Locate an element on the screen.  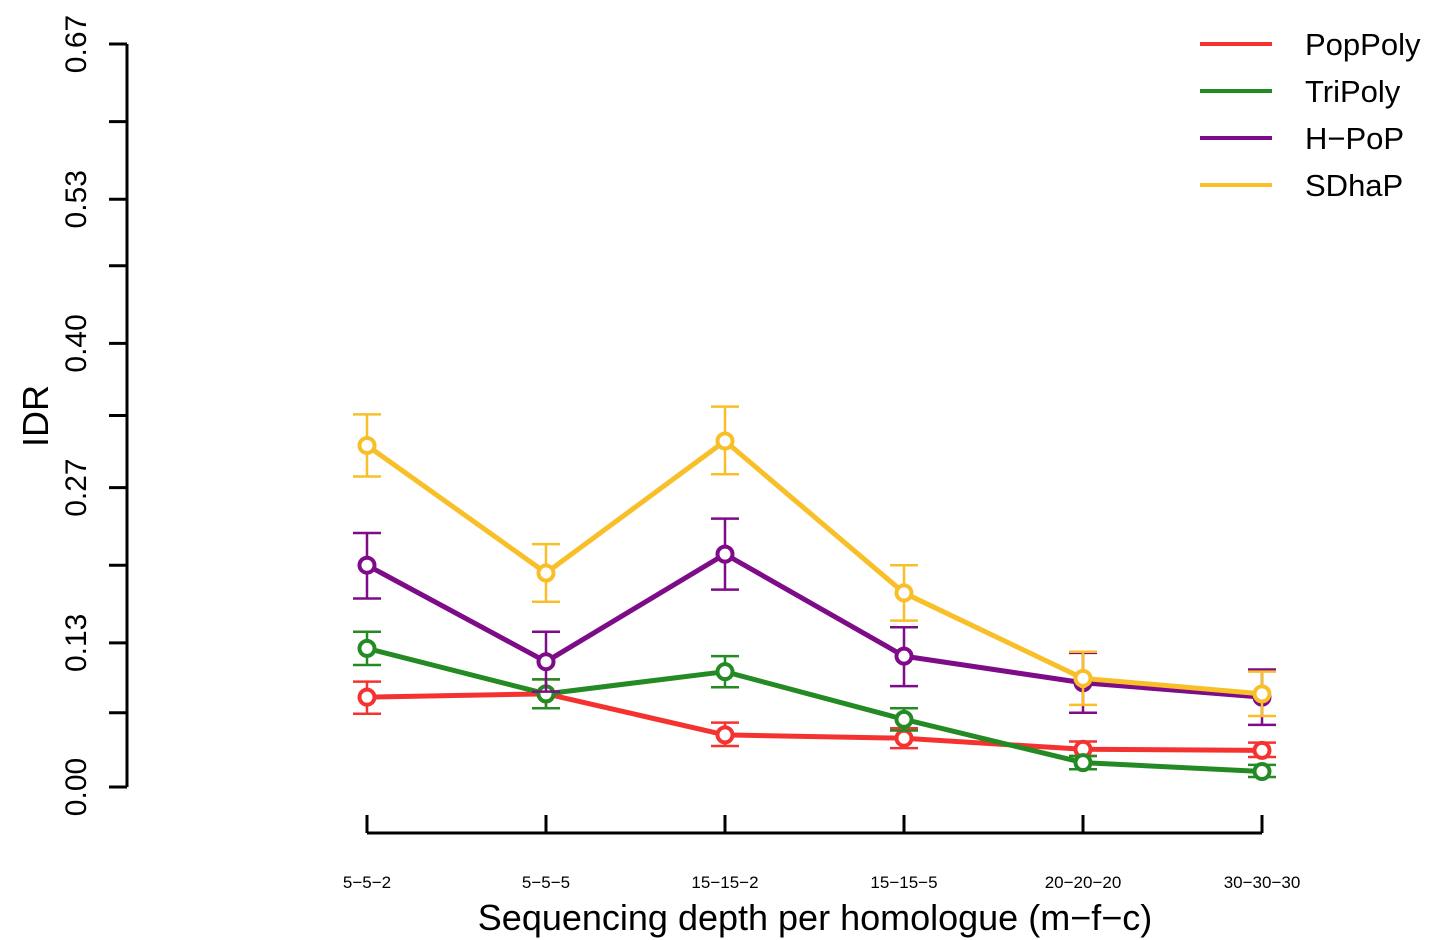
y-tick-label: 0.13 is located at coordinates (76, 643).